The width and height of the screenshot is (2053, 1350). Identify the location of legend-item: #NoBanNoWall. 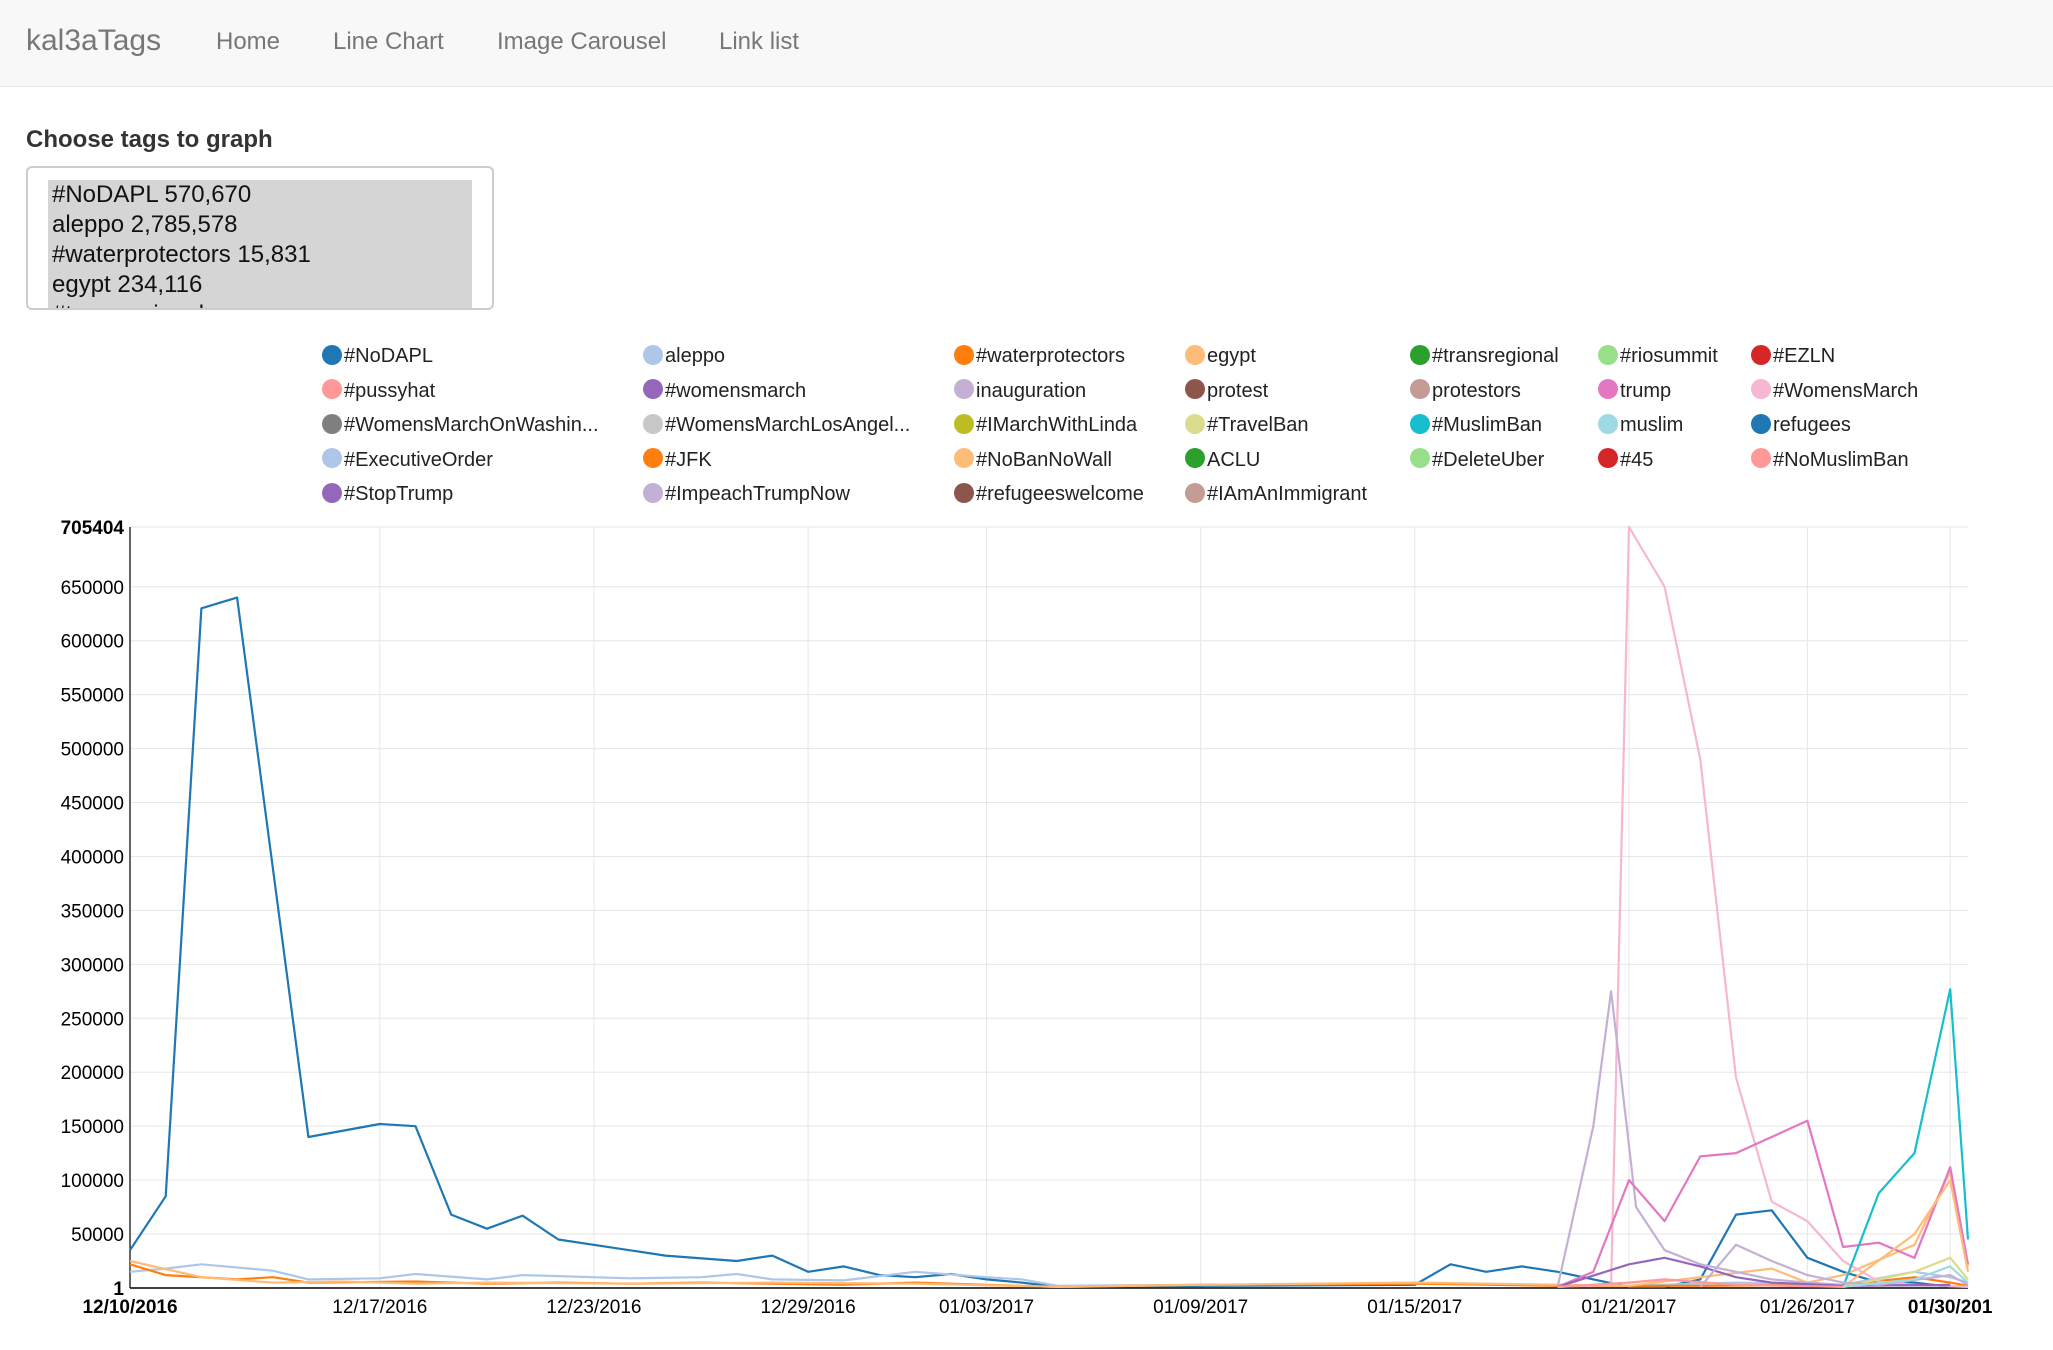
(1033, 463).